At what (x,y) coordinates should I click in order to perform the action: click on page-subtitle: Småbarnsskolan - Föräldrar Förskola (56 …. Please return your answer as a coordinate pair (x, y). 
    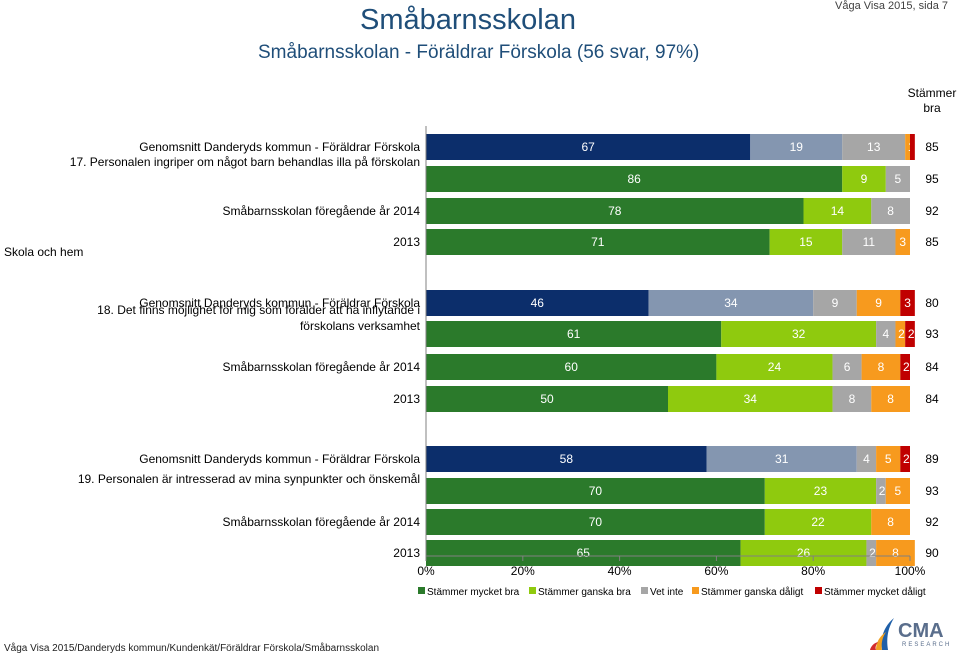
    Looking at the image, I should click on (479, 52).